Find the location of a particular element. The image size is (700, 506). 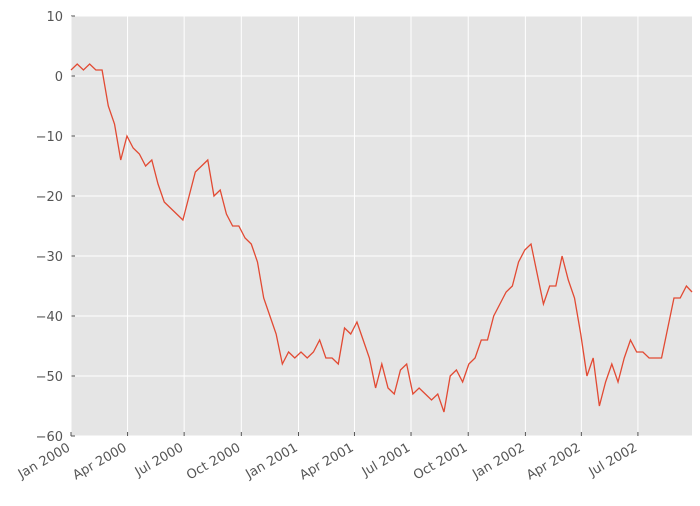

y-tick-label: −50 is located at coordinates (49, 377).